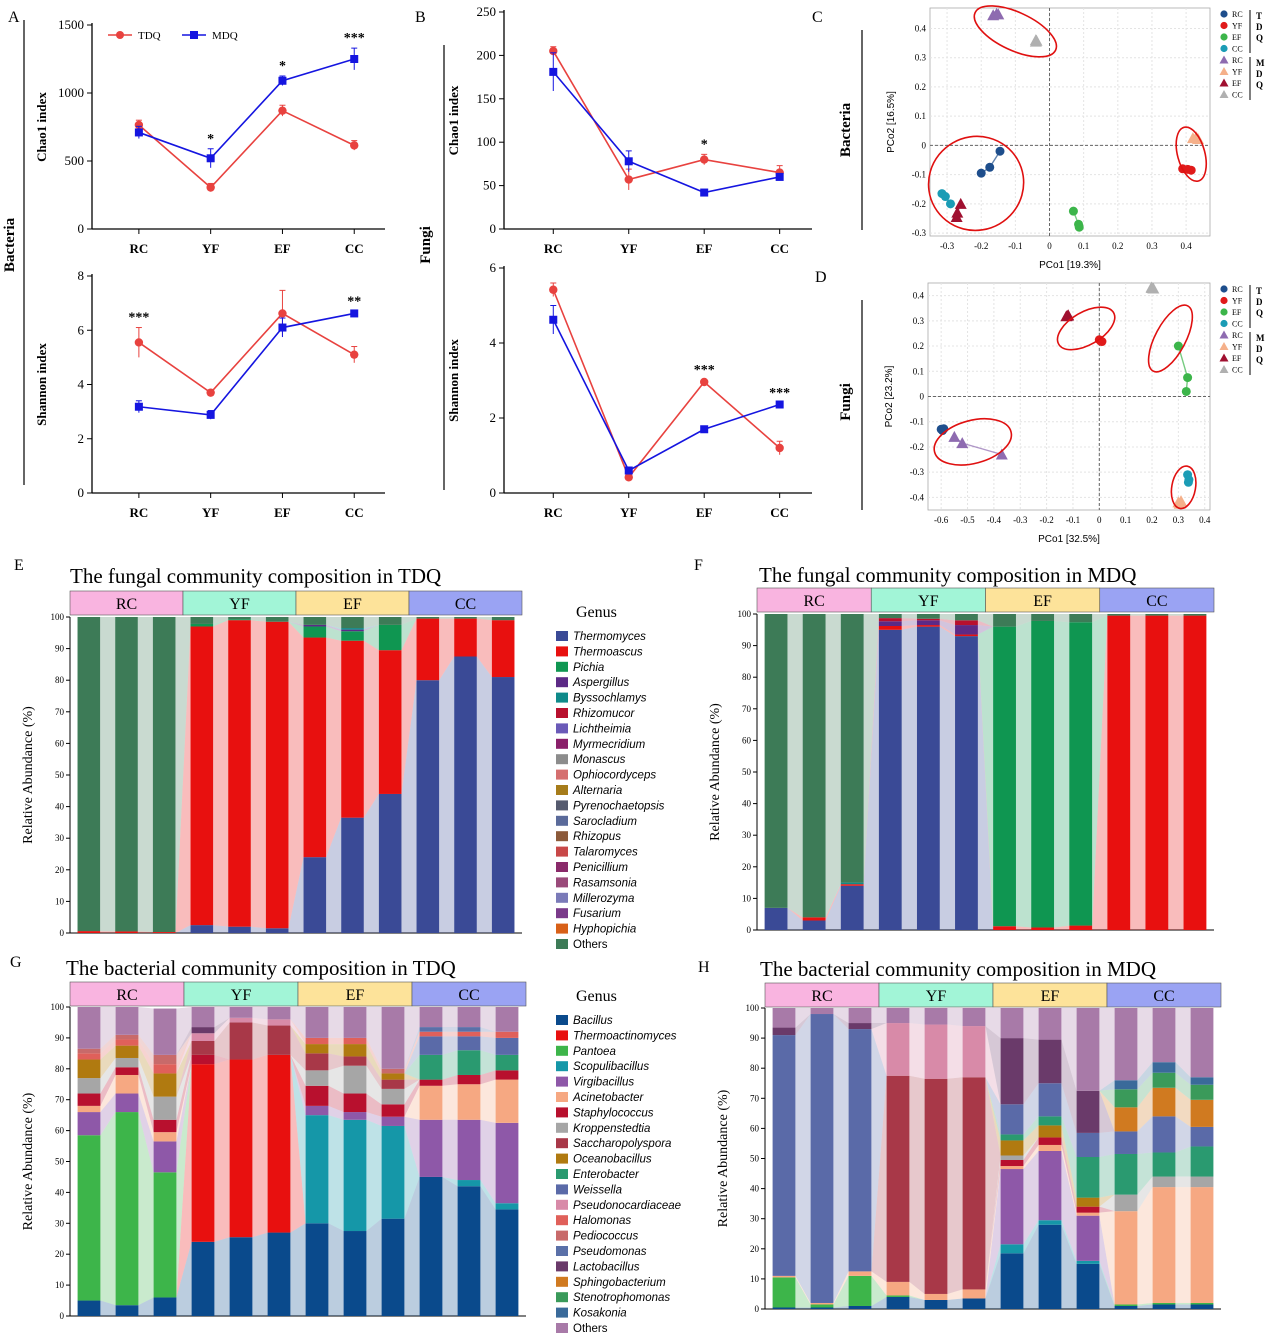  I want to click on y-axis-label: Chao1 index, so click(453, 120).